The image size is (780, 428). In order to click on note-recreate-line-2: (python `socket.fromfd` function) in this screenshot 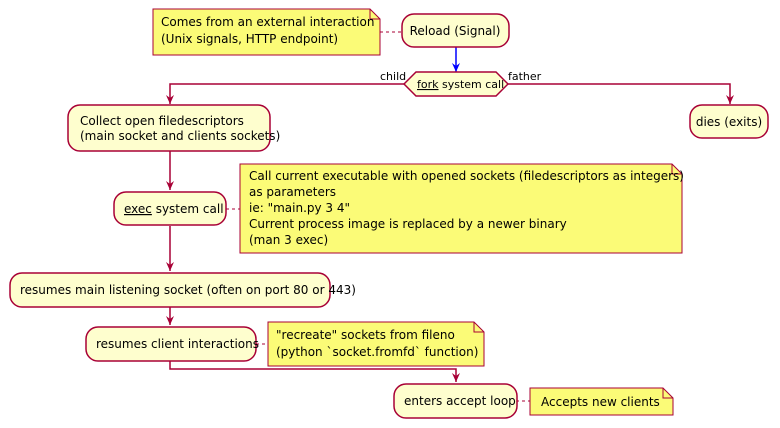, I will do `click(377, 352)`.